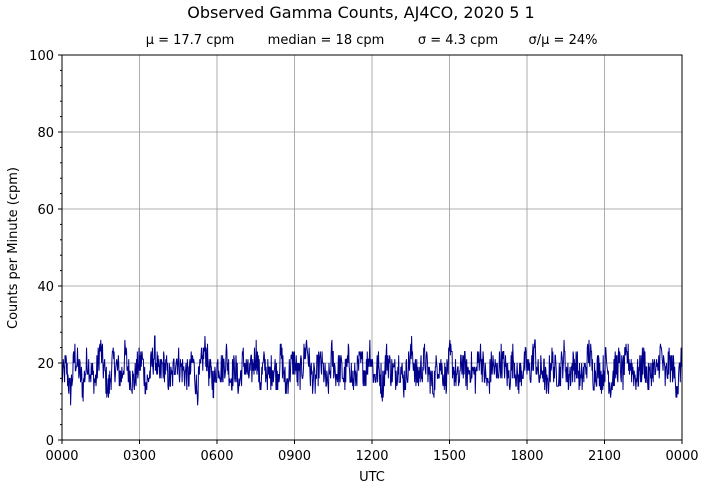 This screenshot has width=705, height=489. Describe the element at coordinates (13, 248) in the screenshot. I see `y-axis-label: Counts per Minute (cpm)` at that location.